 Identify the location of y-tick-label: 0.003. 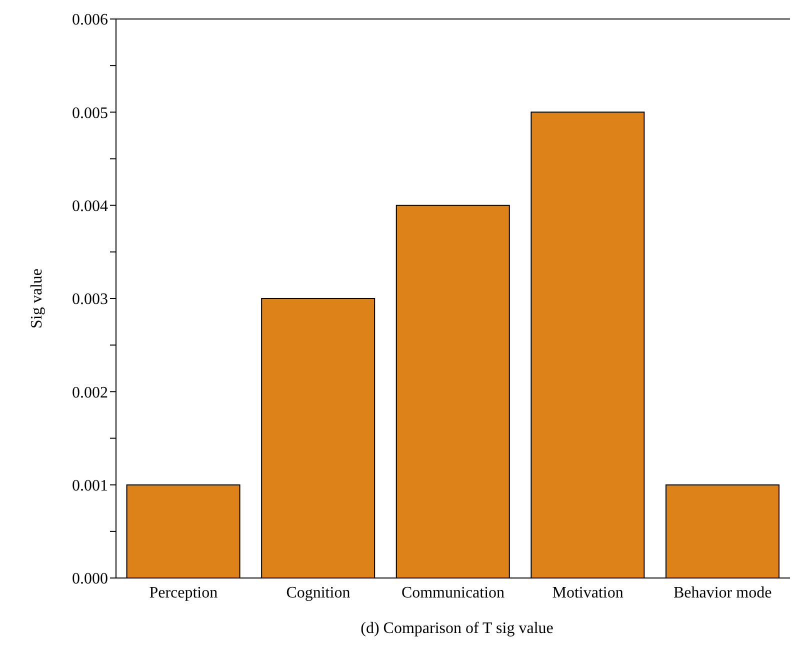
(90, 299).